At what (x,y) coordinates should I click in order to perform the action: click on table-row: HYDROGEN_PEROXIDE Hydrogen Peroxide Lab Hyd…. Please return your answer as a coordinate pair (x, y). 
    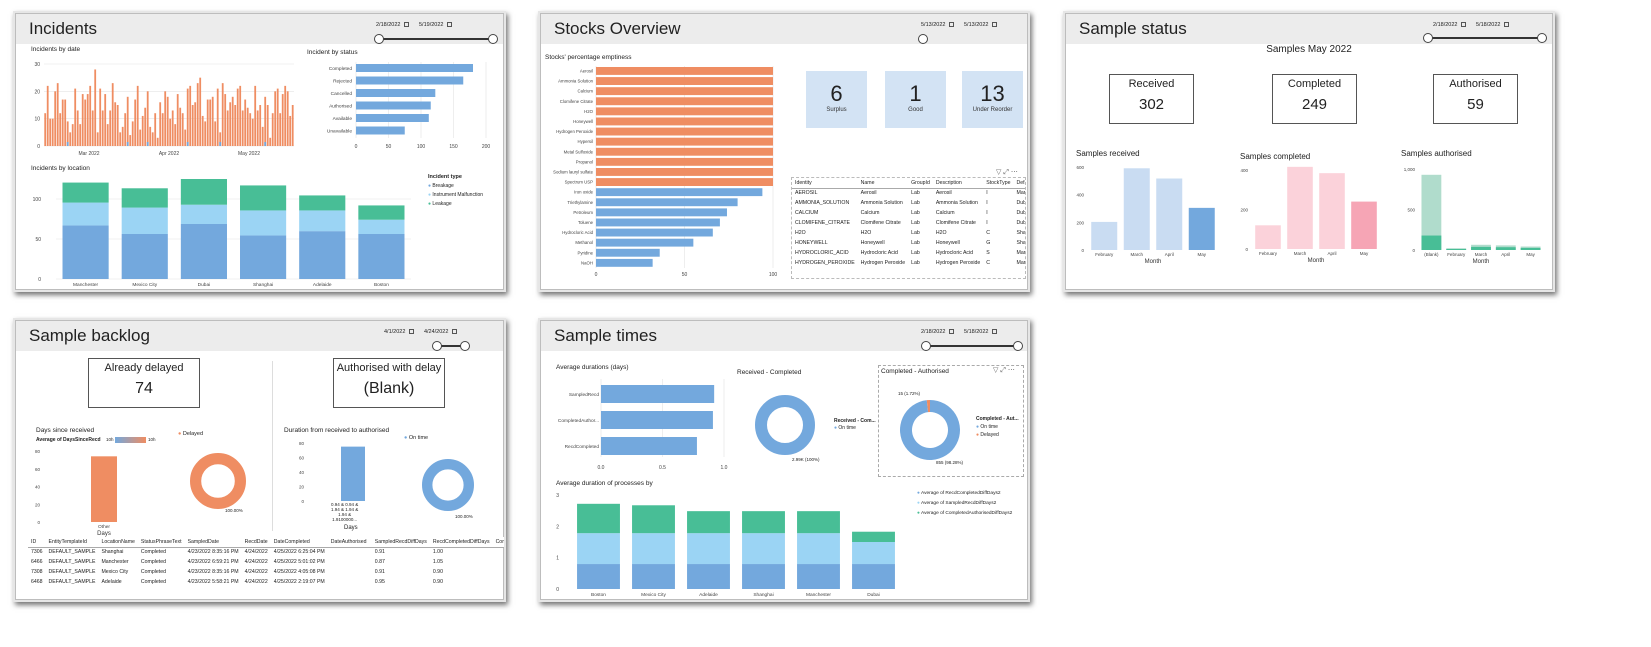
    Looking at the image, I should click on (908, 263).